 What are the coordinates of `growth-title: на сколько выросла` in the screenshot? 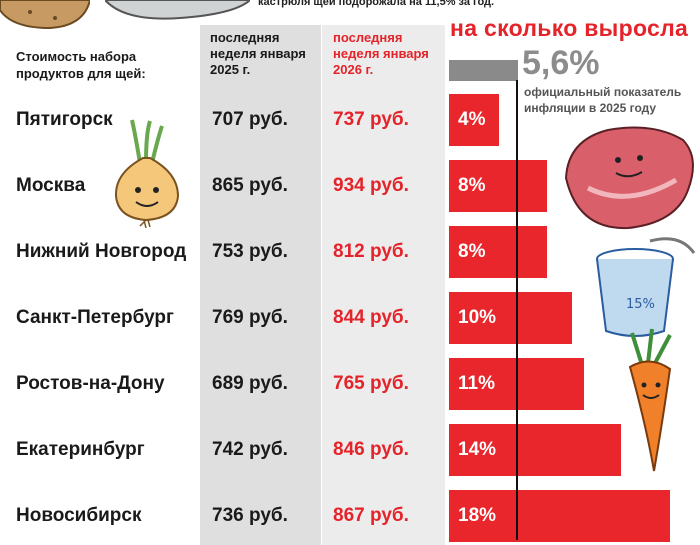 It's located at (569, 28).